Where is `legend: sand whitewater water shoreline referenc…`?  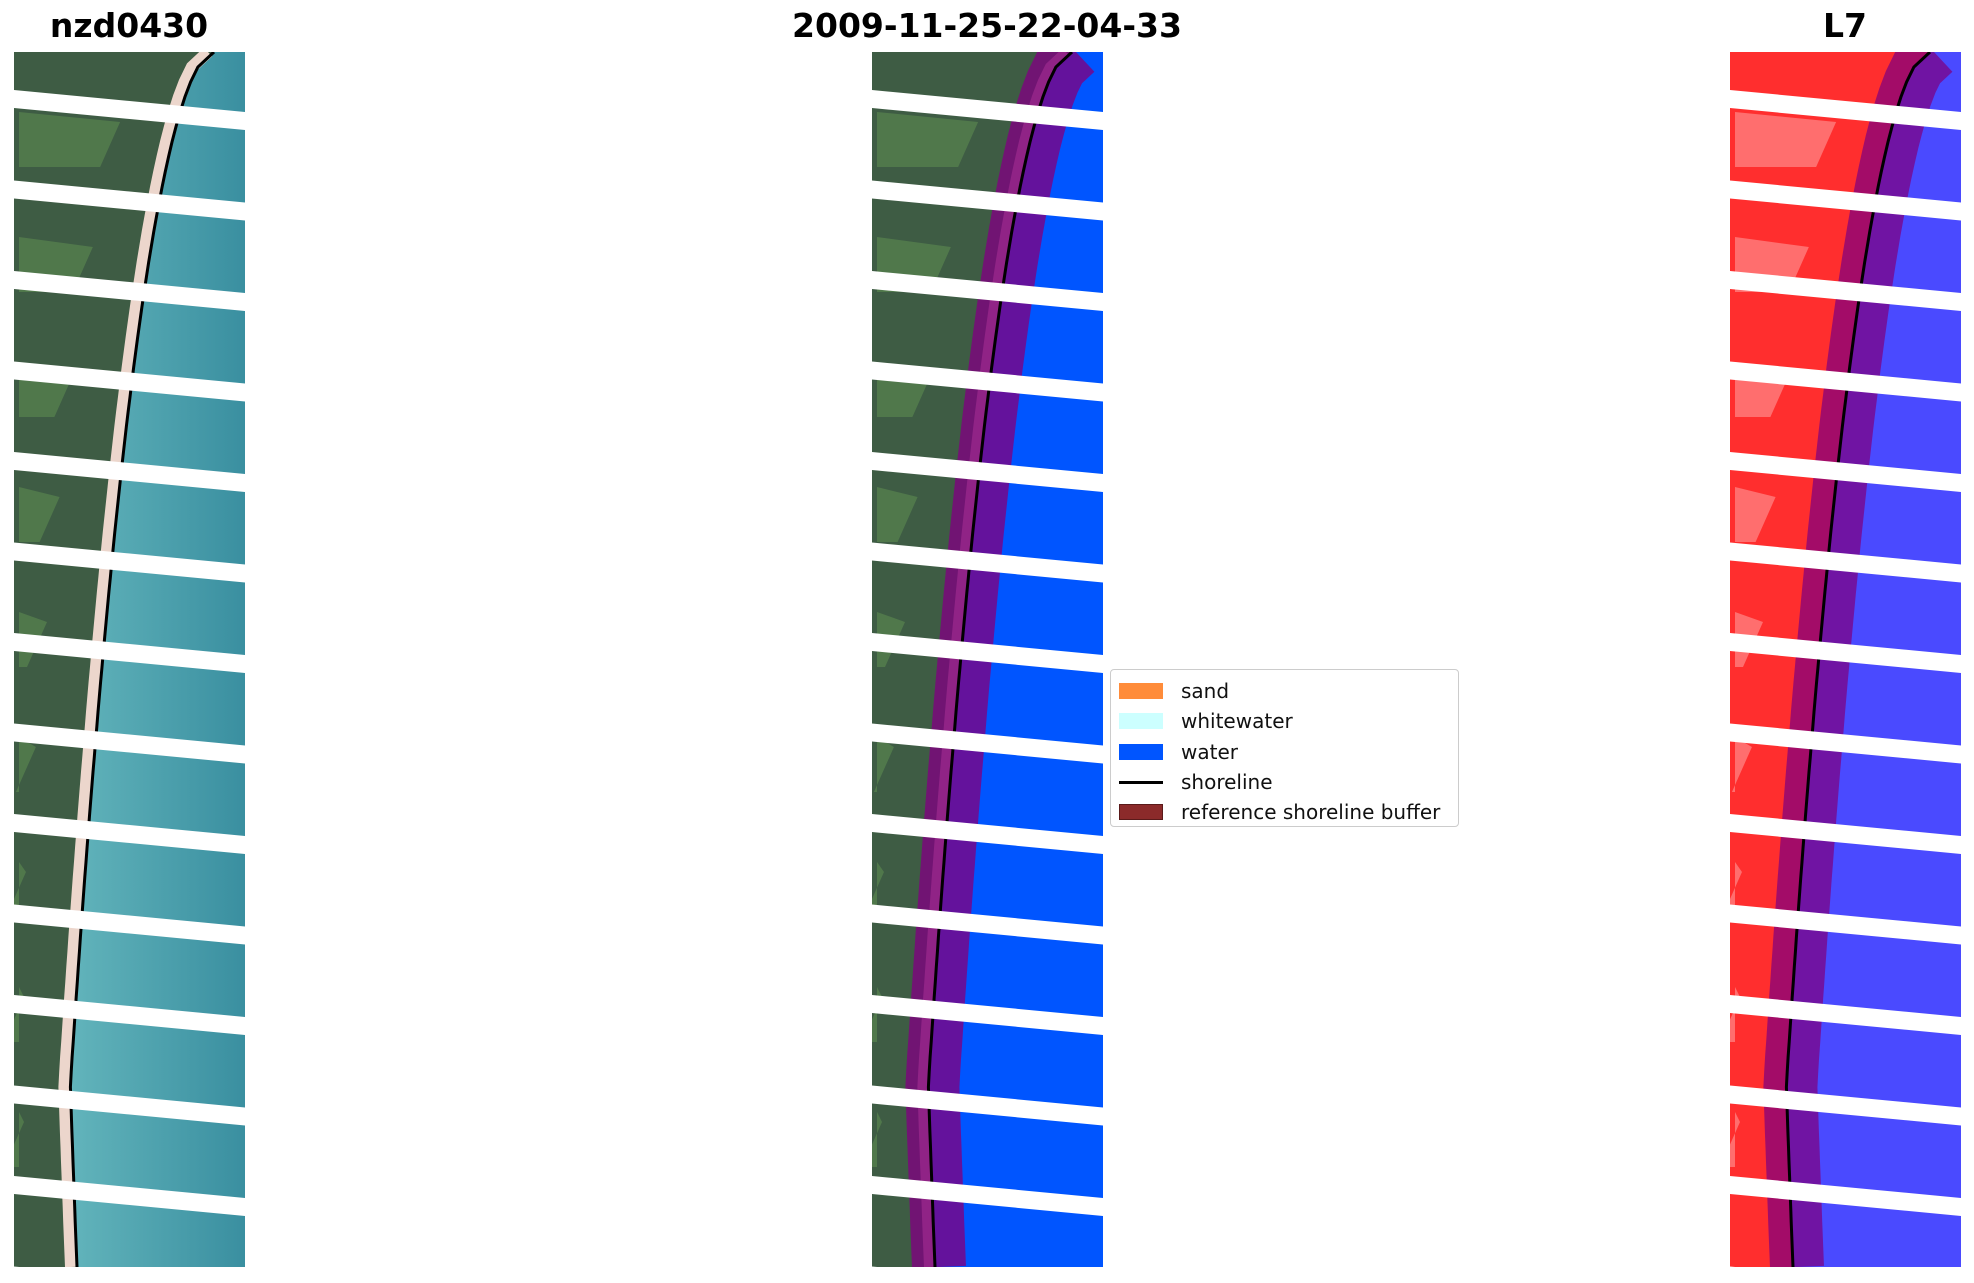 legend: sand whitewater water shoreline referenc… is located at coordinates (1284, 748).